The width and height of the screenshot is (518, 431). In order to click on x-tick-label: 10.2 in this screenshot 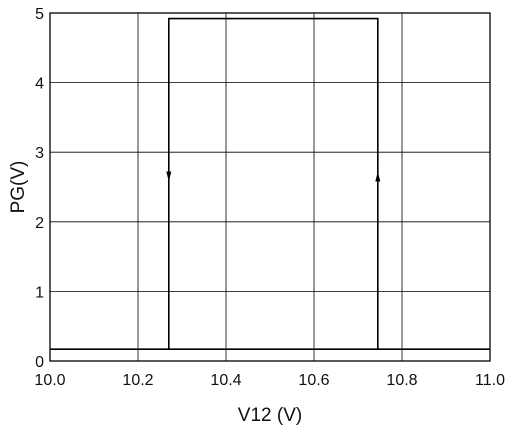, I will do `click(137, 380)`.